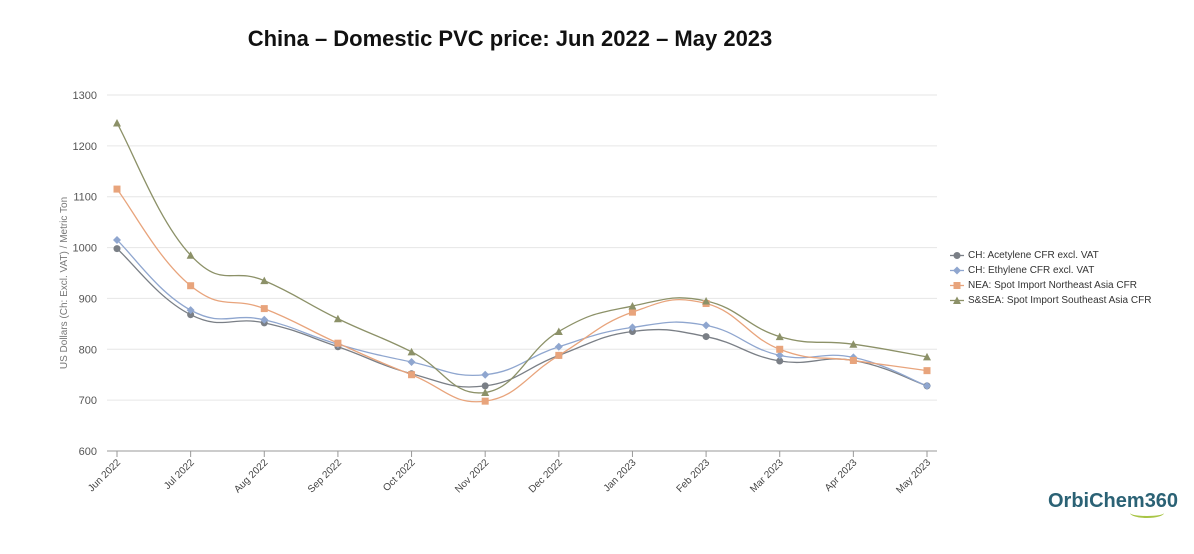 The width and height of the screenshot is (1194, 554). Describe the element at coordinates (913, 476) in the screenshot. I see `x-tick-label: May 2023` at that location.